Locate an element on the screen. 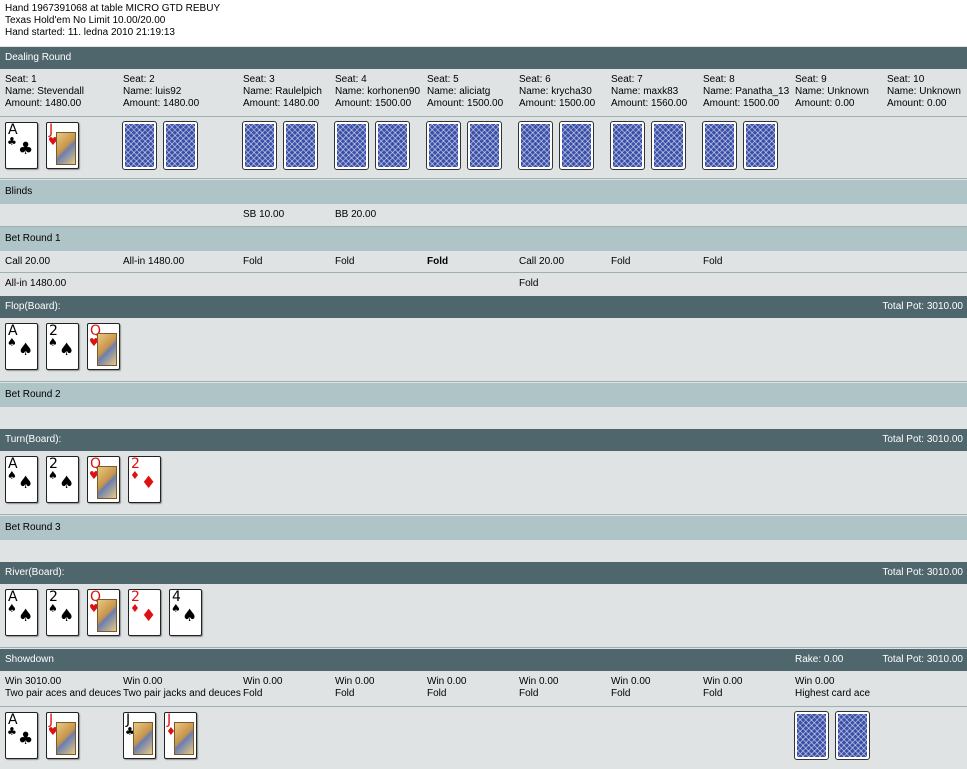 This screenshot has height=769, width=967. seat-name: Name: Unknown is located at coordinates (832, 91).